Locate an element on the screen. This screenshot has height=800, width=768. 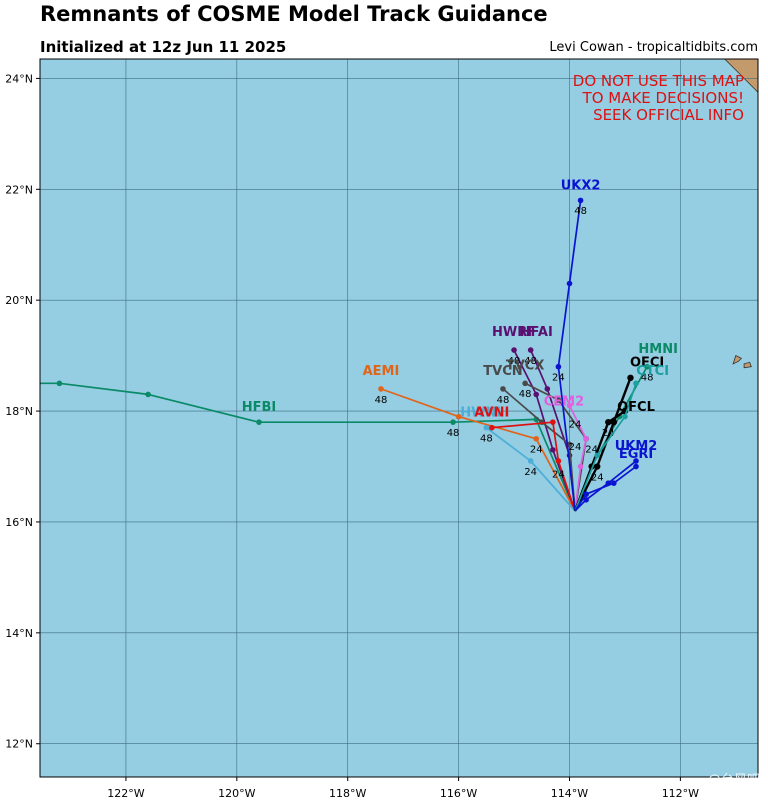
track-line-tvcn is located at coordinates (539, 449).